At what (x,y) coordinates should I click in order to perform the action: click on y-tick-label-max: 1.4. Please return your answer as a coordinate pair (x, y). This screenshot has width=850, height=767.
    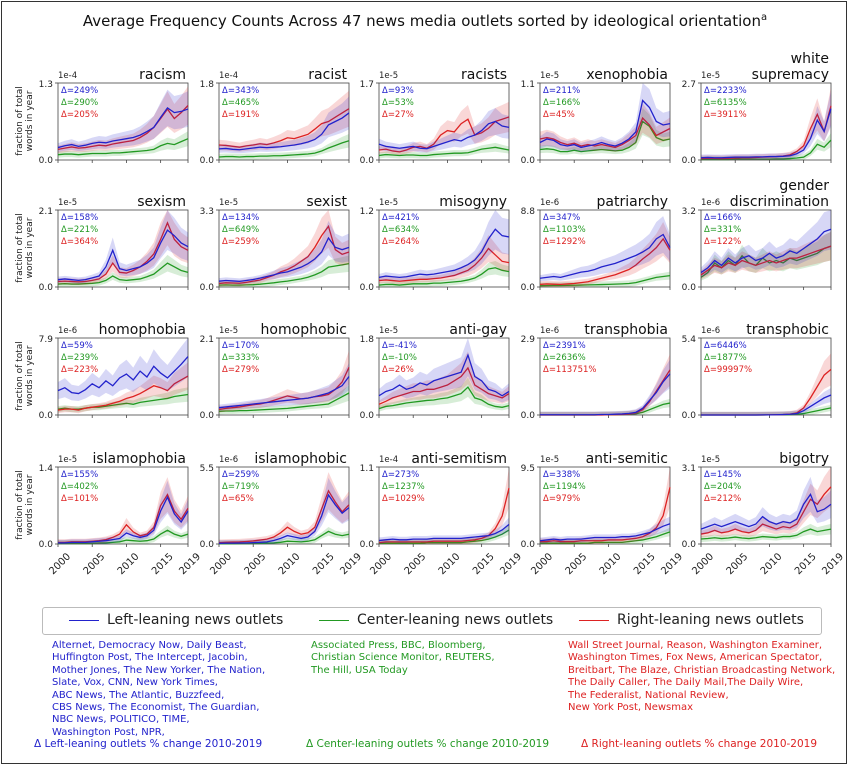
    Looking at the image, I should click on (46, 469).